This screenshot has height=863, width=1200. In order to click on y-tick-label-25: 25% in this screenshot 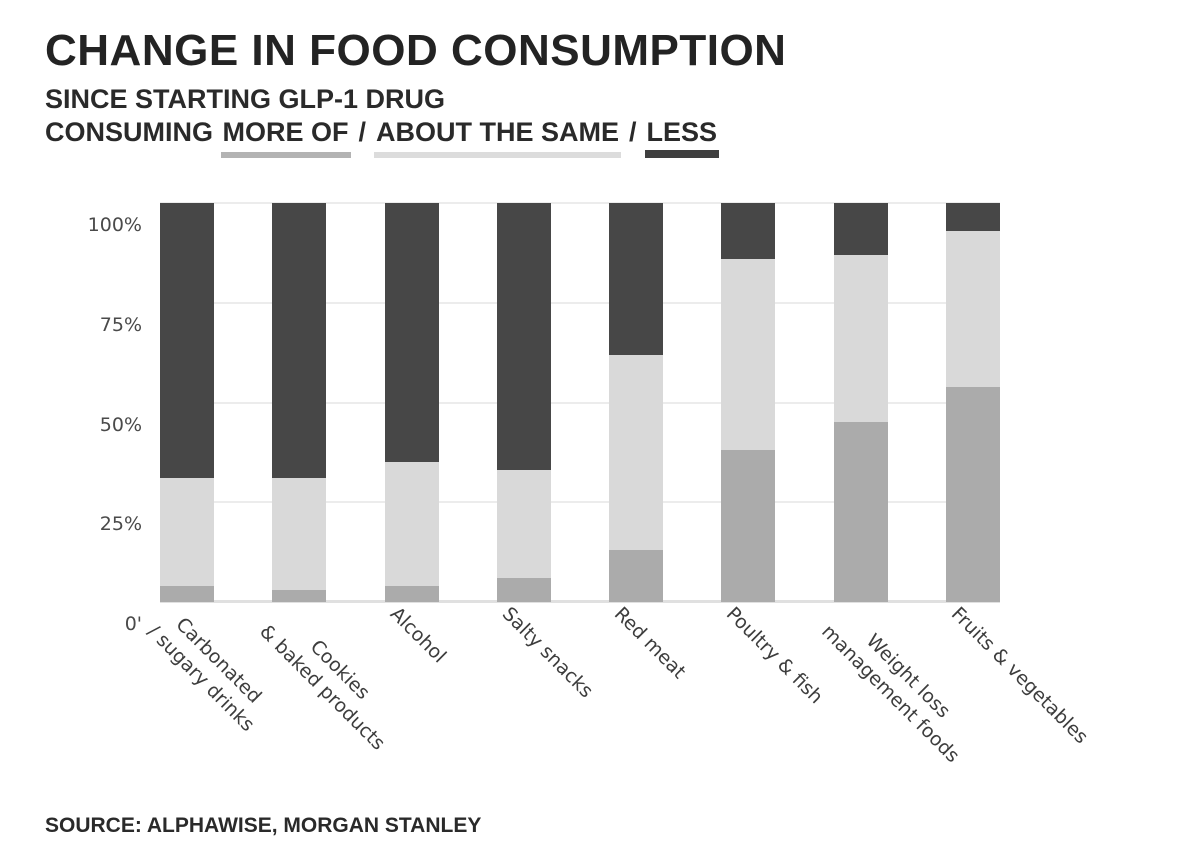, I will do `click(120, 524)`.